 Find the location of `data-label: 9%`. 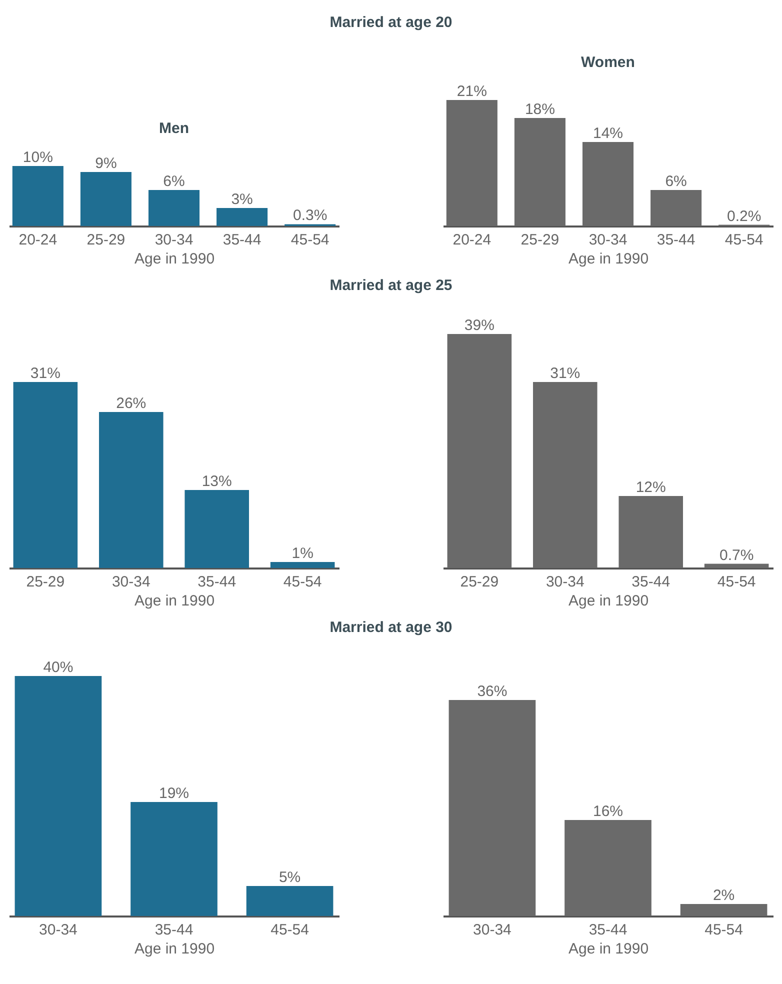

data-label: 9% is located at coordinates (106, 163).